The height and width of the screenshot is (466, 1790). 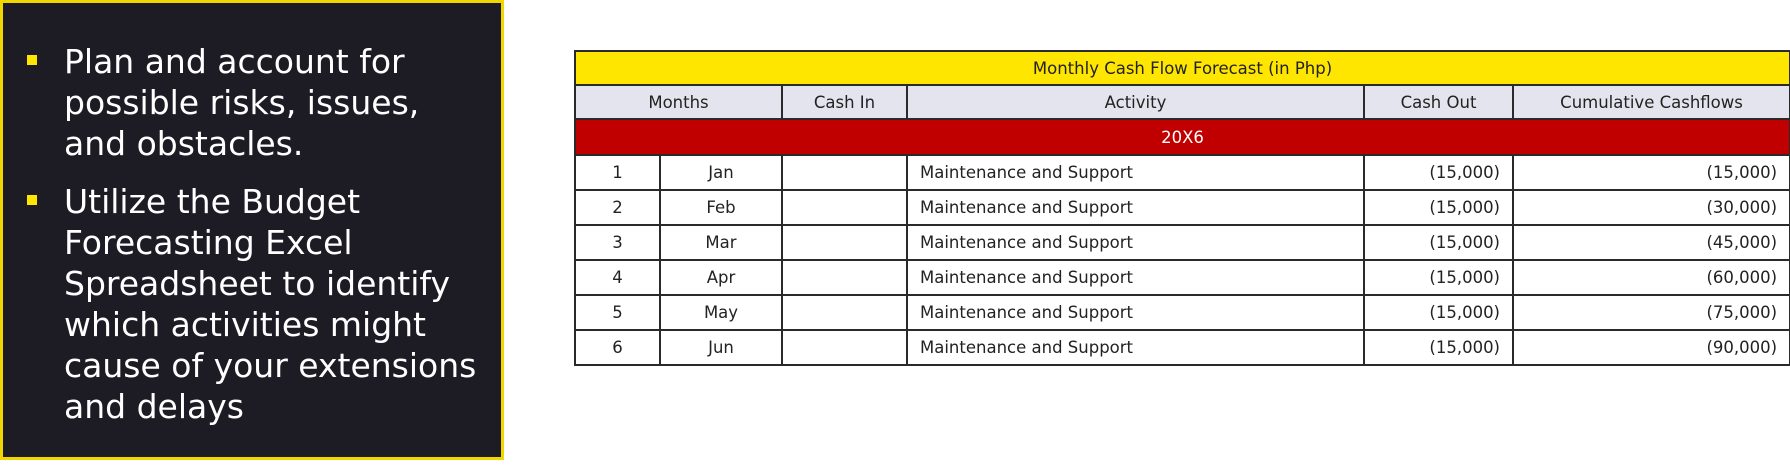 I want to click on row-month: Jan, so click(x=721, y=172).